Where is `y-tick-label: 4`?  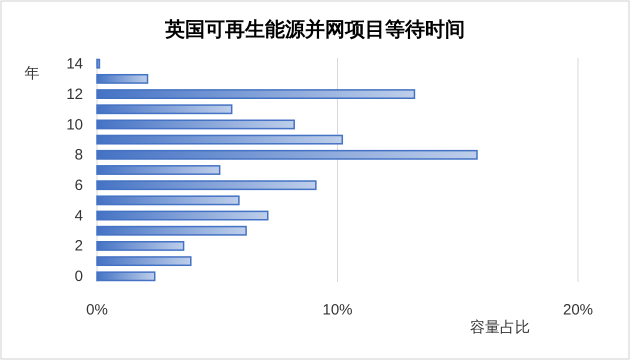 y-tick-label: 4 is located at coordinates (78, 215).